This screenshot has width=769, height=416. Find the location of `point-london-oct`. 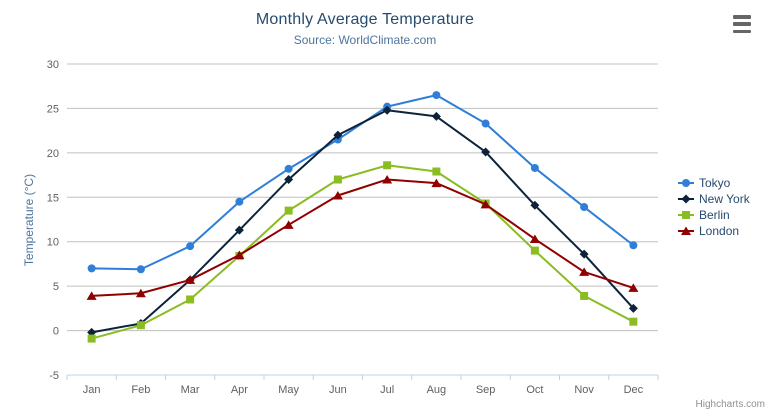

point-london-oct is located at coordinates (534, 239).